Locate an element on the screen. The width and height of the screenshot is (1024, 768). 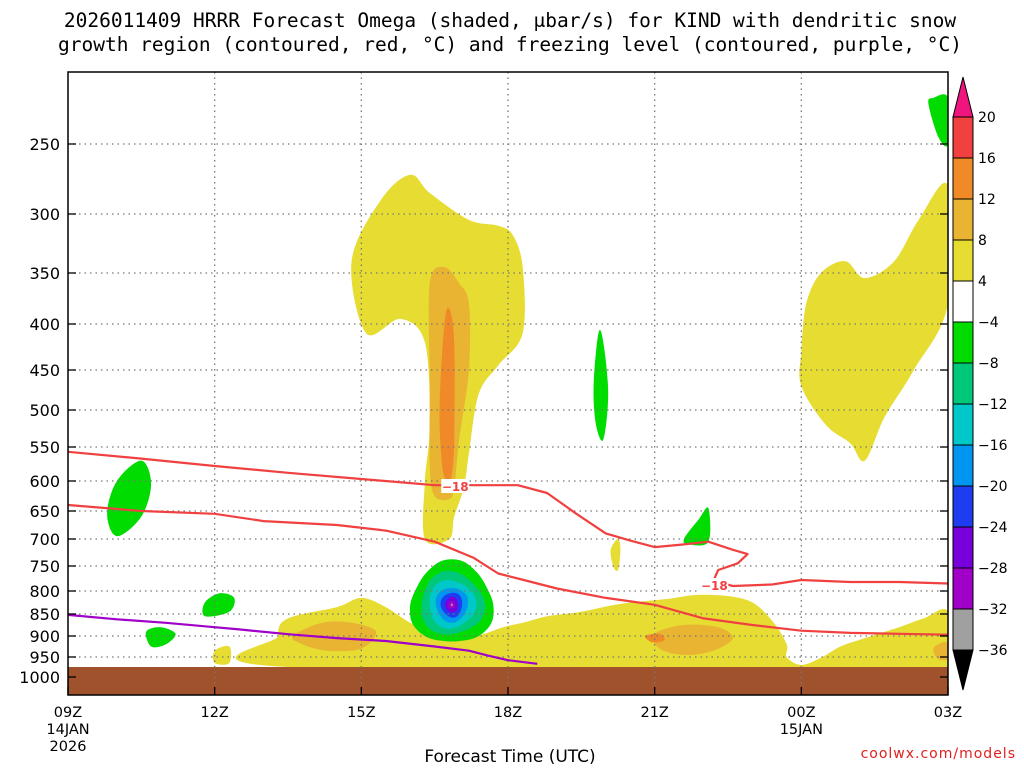
colorbar-label-12: −28 is located at coordinates (993, 569).